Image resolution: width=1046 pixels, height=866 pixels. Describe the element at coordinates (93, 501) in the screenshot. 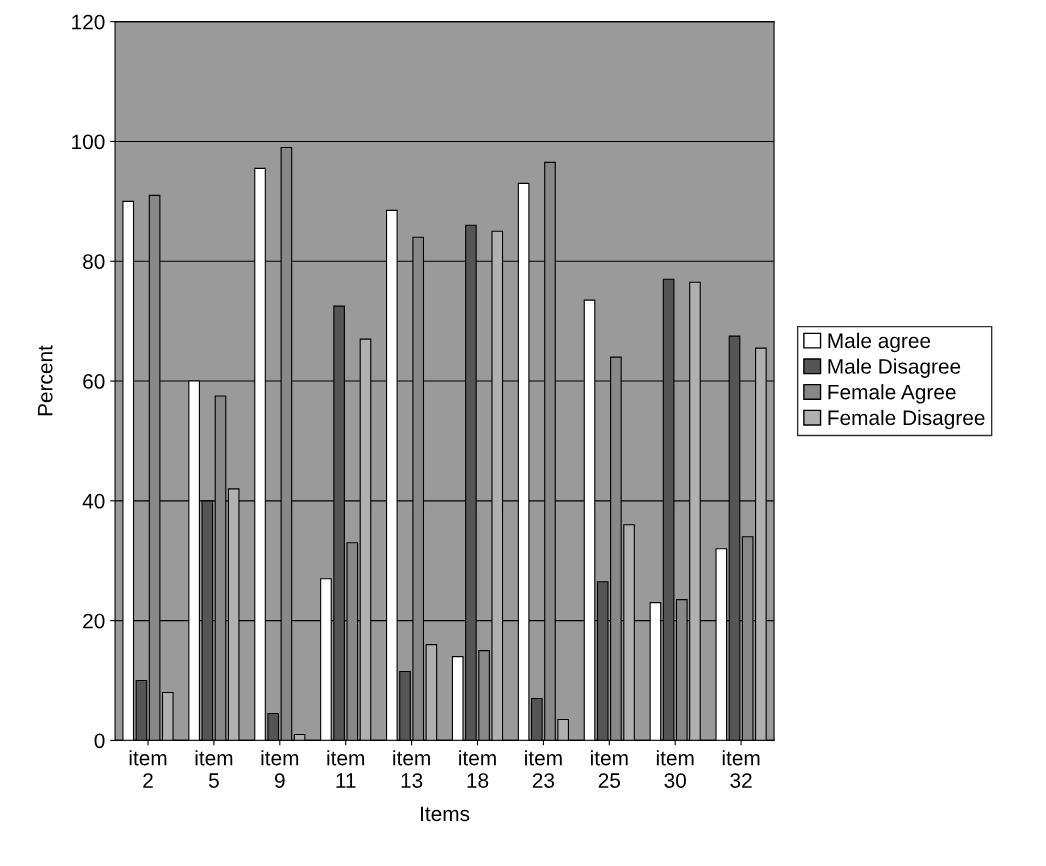

I see `y-tick-label: 40` at that location.